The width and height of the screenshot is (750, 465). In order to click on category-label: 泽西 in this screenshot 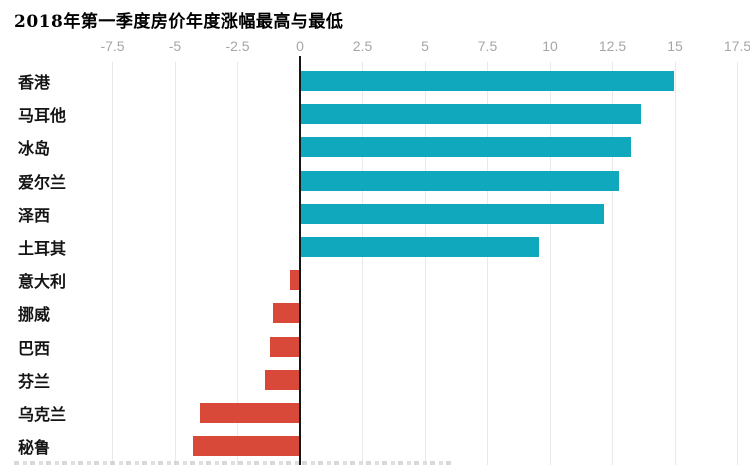, I will do `click(34, 215)`.